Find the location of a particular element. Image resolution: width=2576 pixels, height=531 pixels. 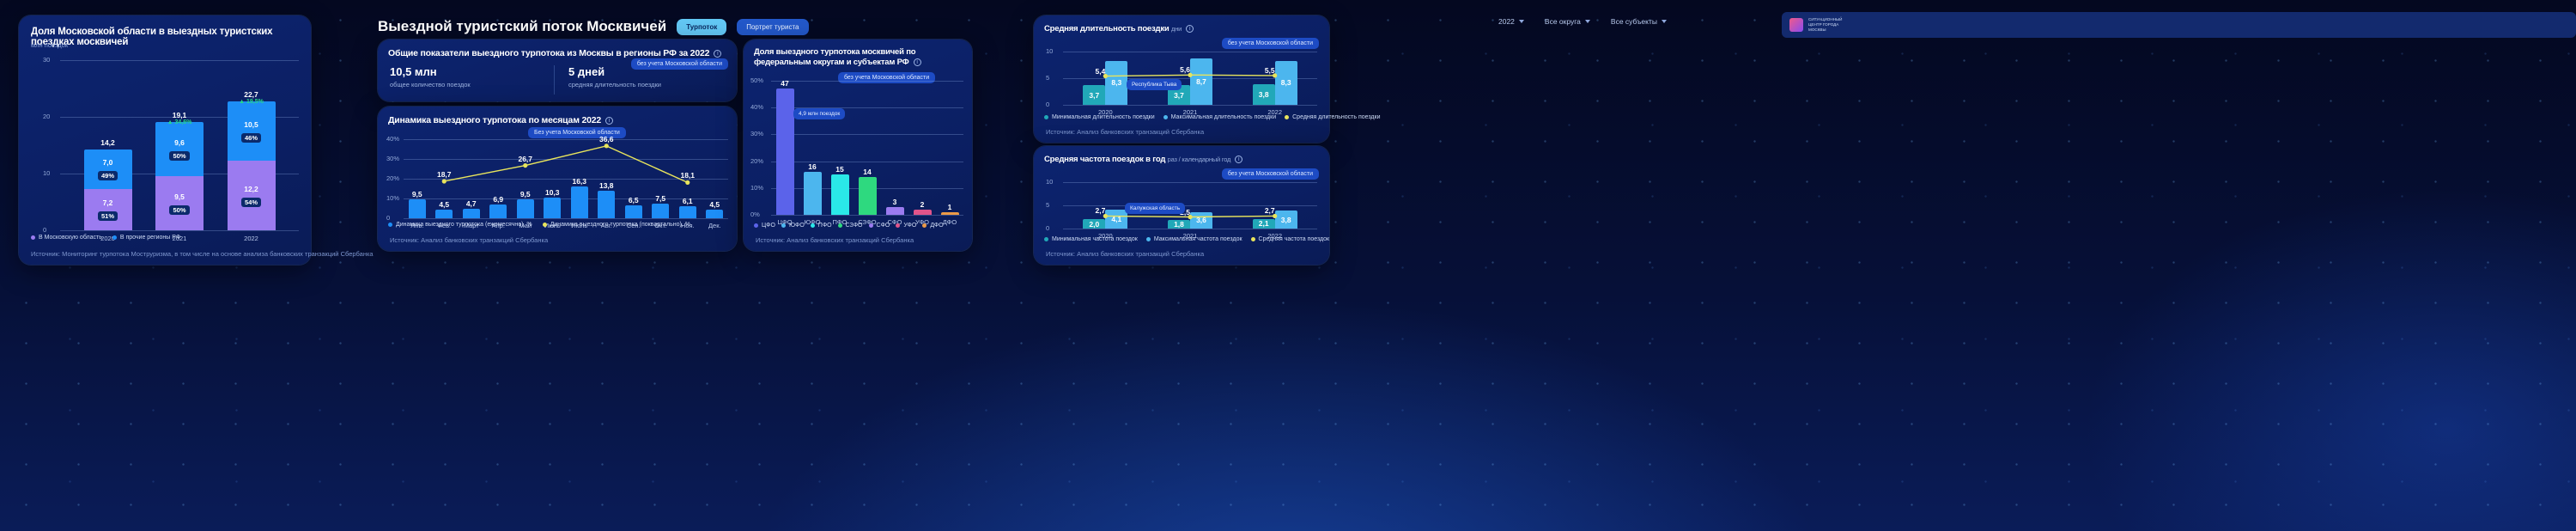

dur-unit: дни is located at coordinates (1177, 29).